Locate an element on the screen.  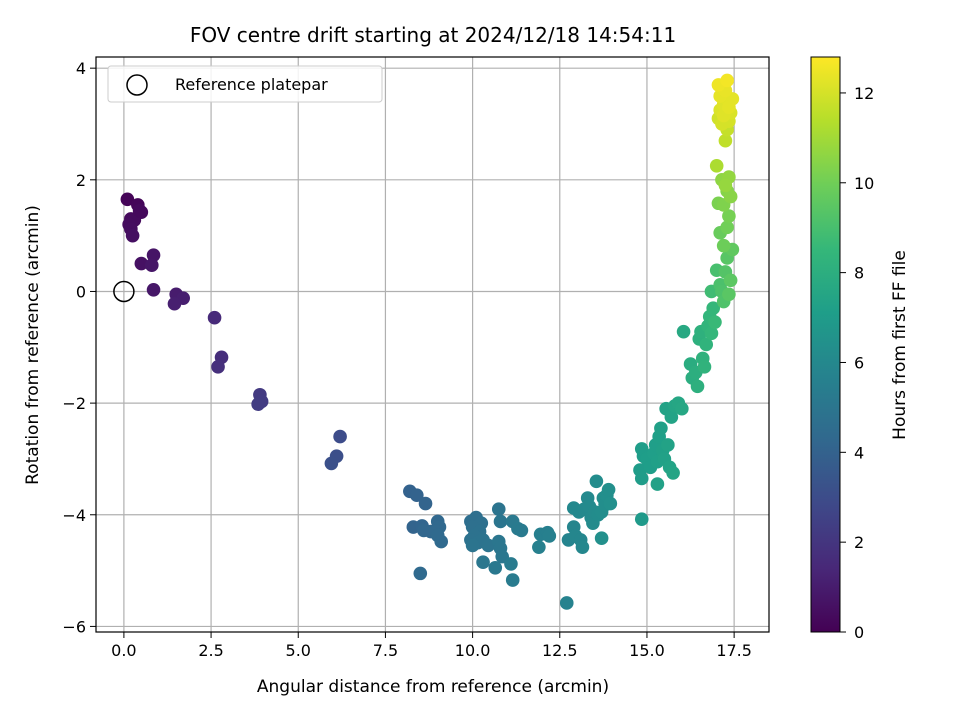
x-axis-ticks: 0.0 2.5 5.0 7.5 10.0 12.5 15.0 17.5 is located at coordinates (431, 646).